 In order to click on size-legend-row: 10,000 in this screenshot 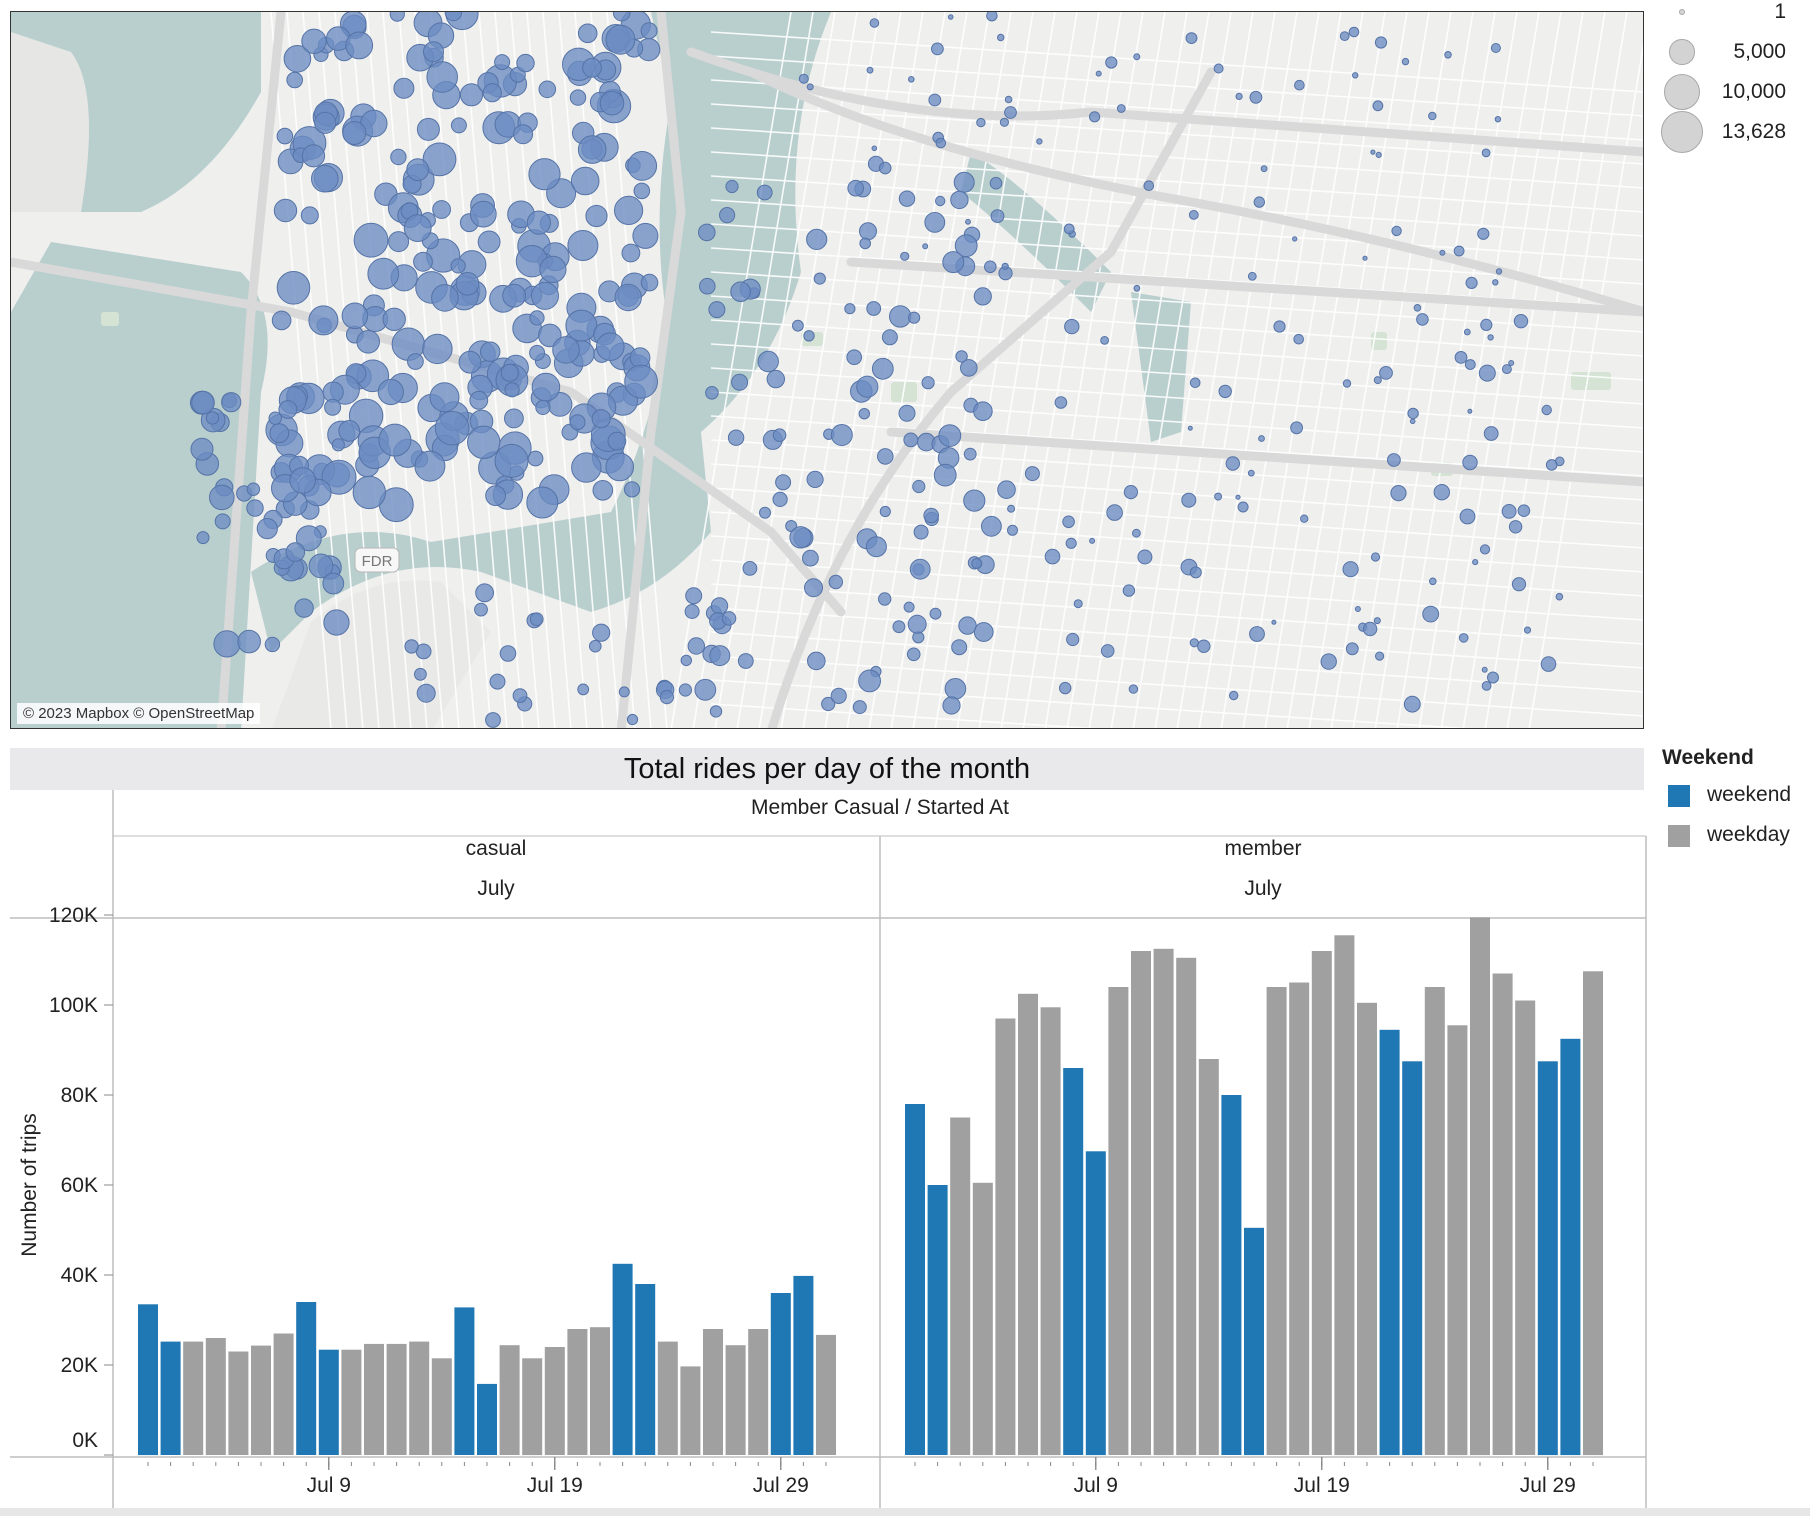, I will do `click(1735, 92)`.